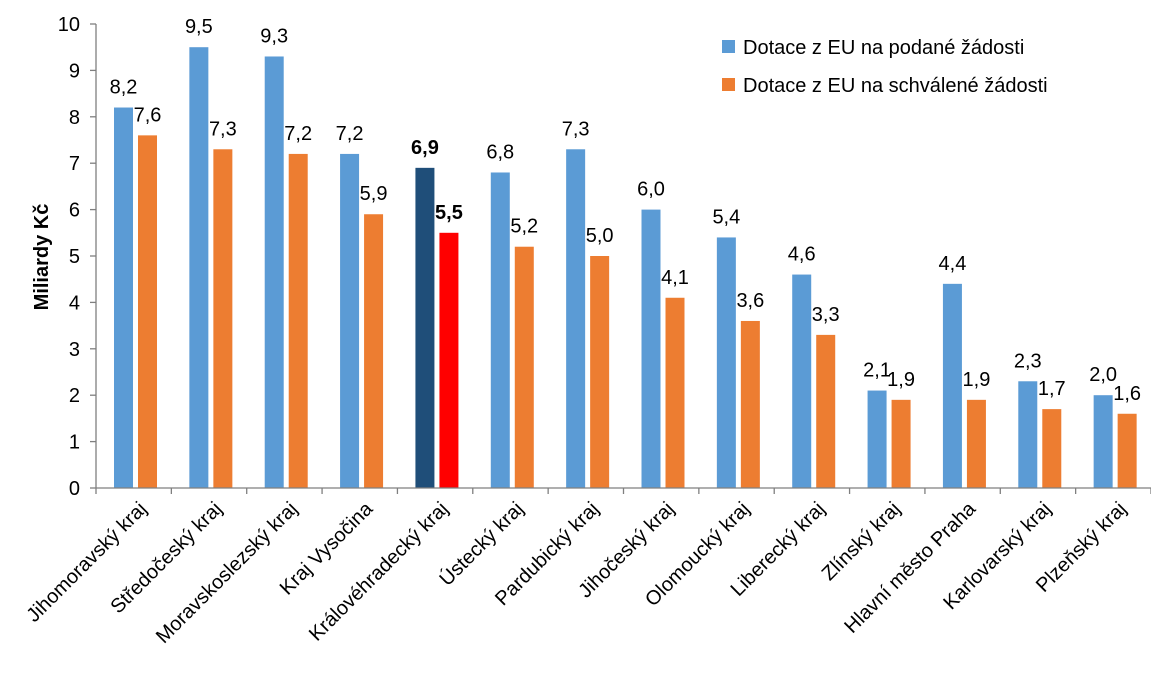 The width and height of the screenshot is (1151, 684). I want to click on data-label: 9,5, so click(199, 27).